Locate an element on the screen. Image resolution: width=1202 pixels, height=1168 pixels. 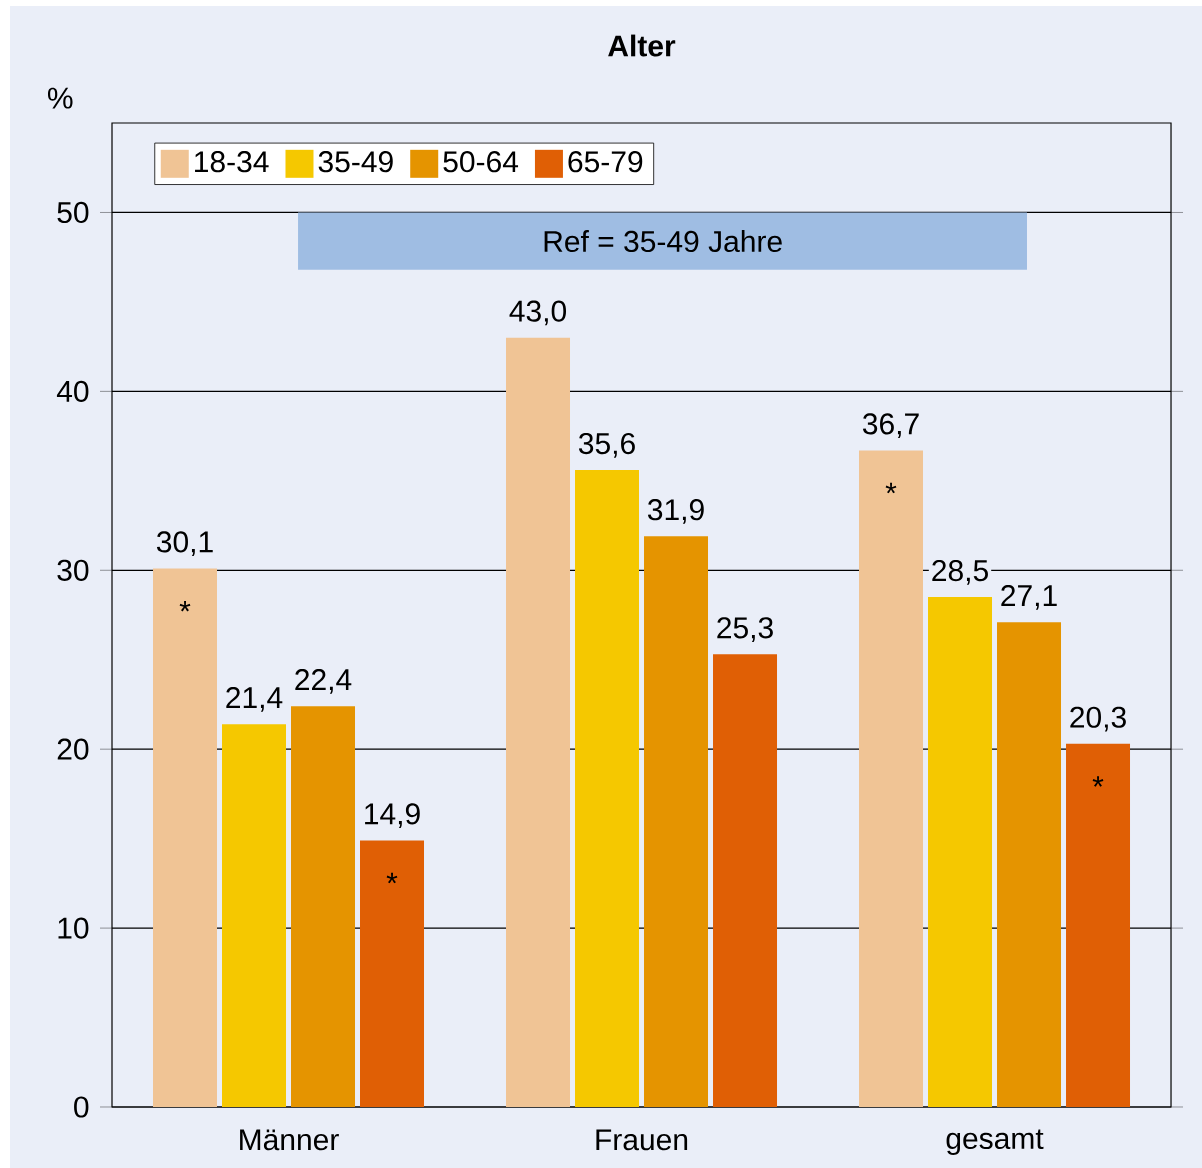
legend-label: 35-49 is located at coordinates (355, 162).